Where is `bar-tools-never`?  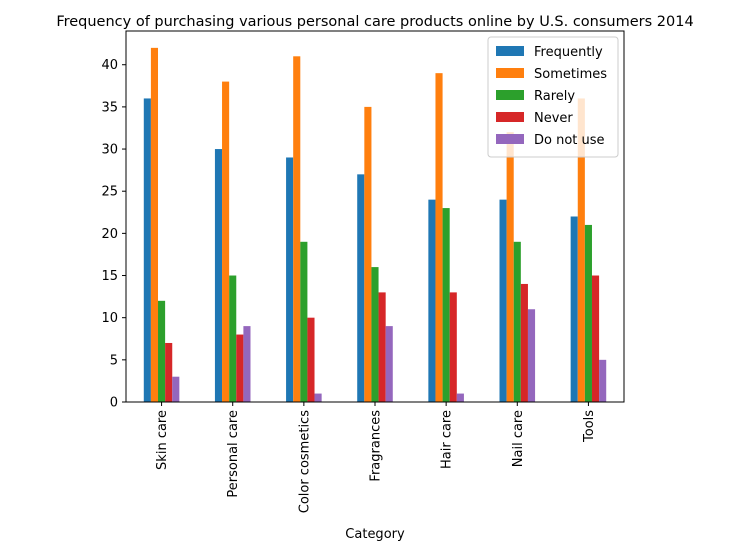 bar-tools-never is located at coordinates (595, 338).